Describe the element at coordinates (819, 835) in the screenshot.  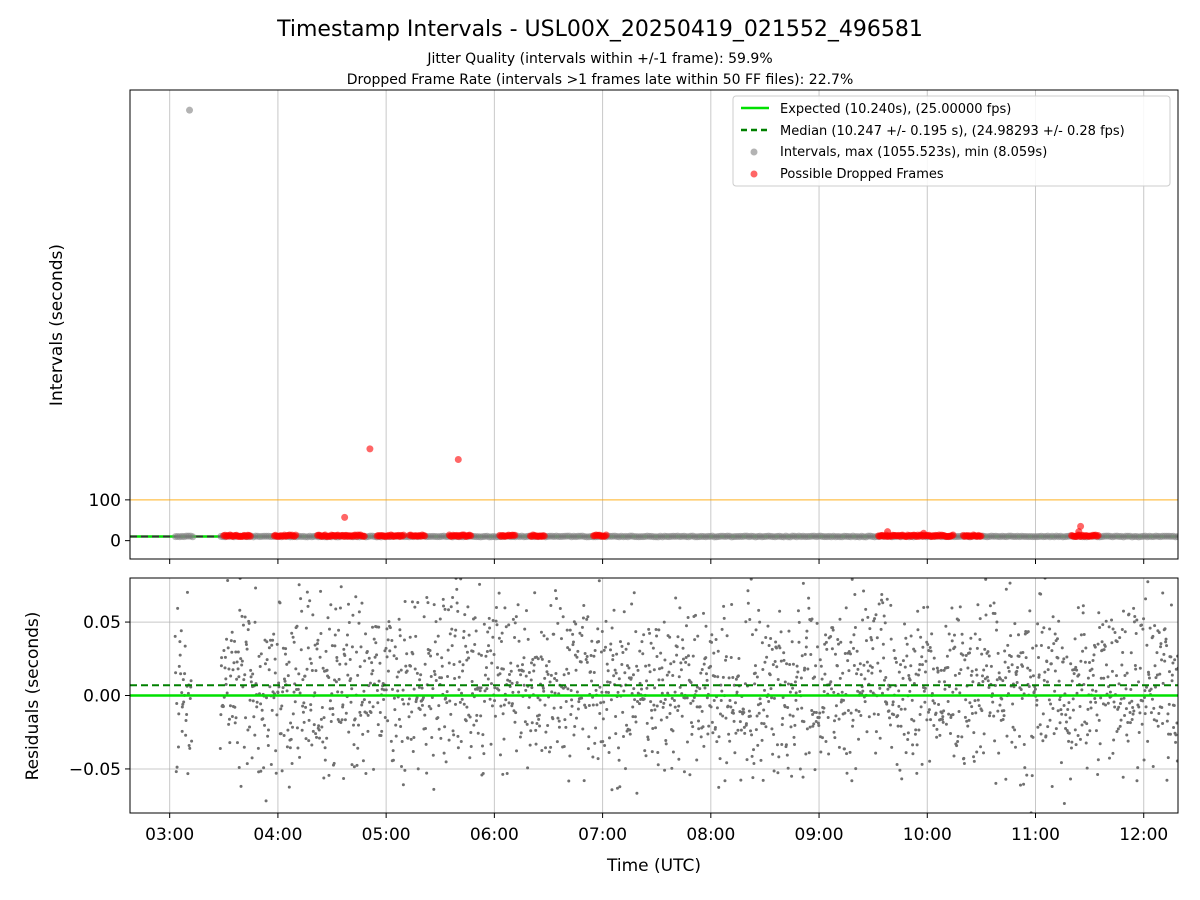
I see `x-tick-label: 09:00` at that location.